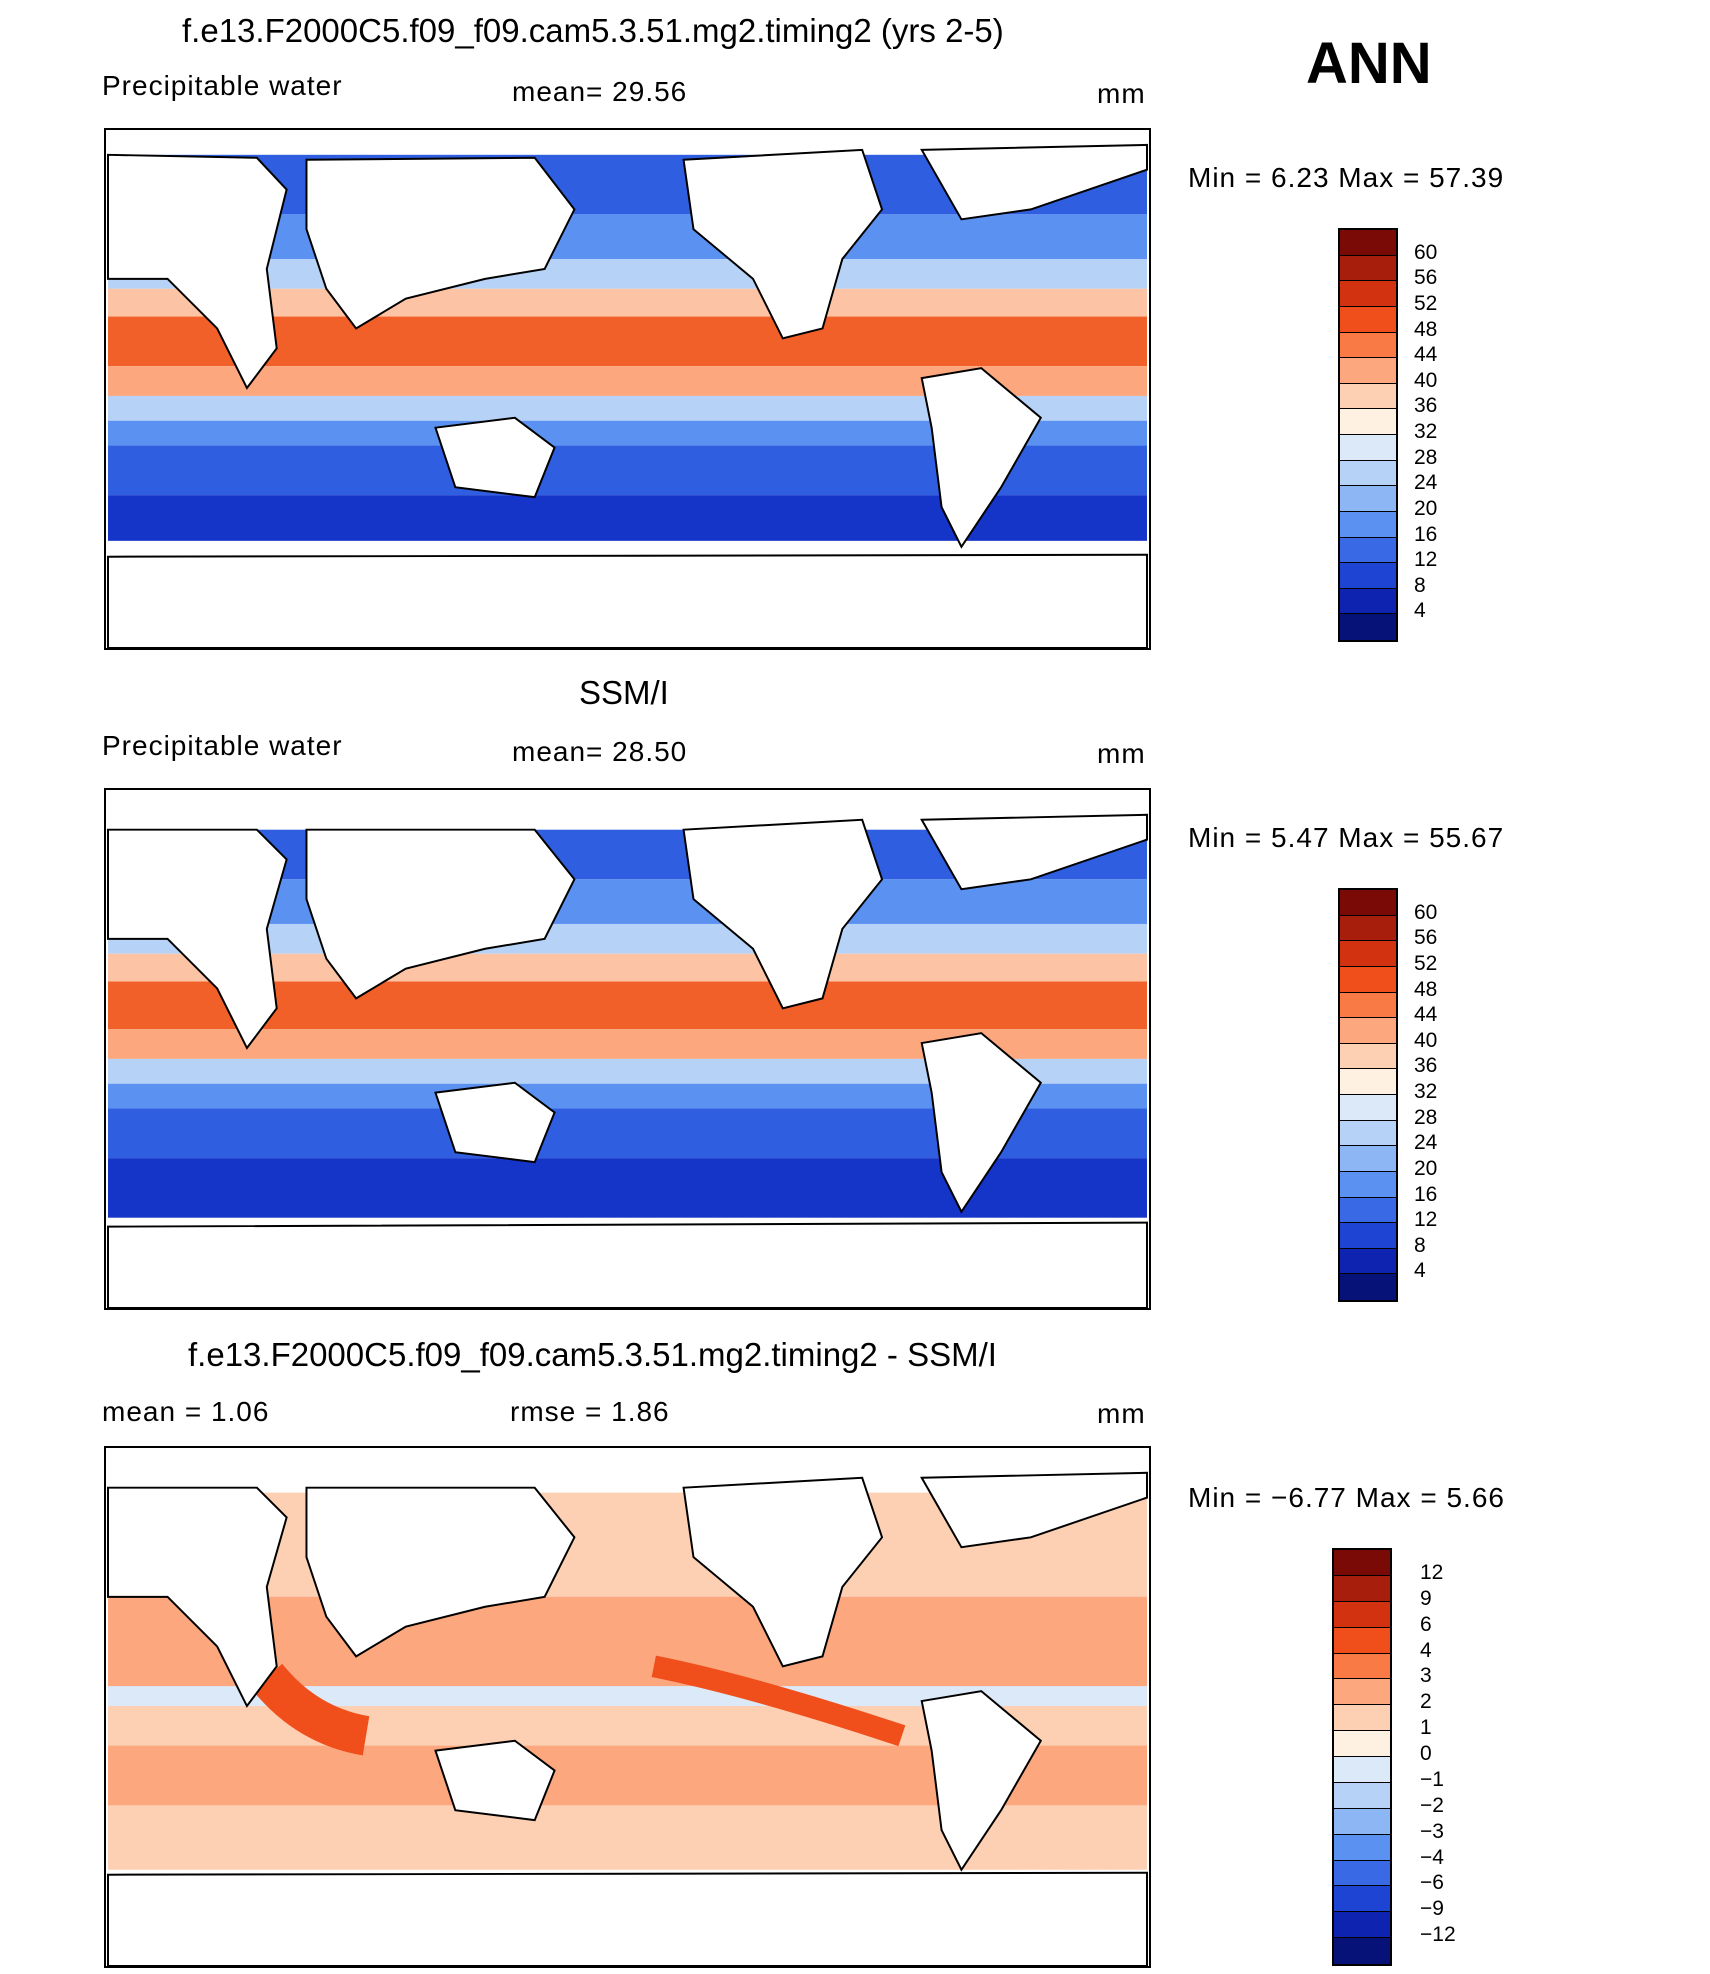 The width and height of the screenshot is (1710, 1974). What do you see at coordinates (1346, 837) in the screenshot?
I see `panel-obs-minmax: Min = 5.47 Max = 55.67` at bounding box center [1346, 837].